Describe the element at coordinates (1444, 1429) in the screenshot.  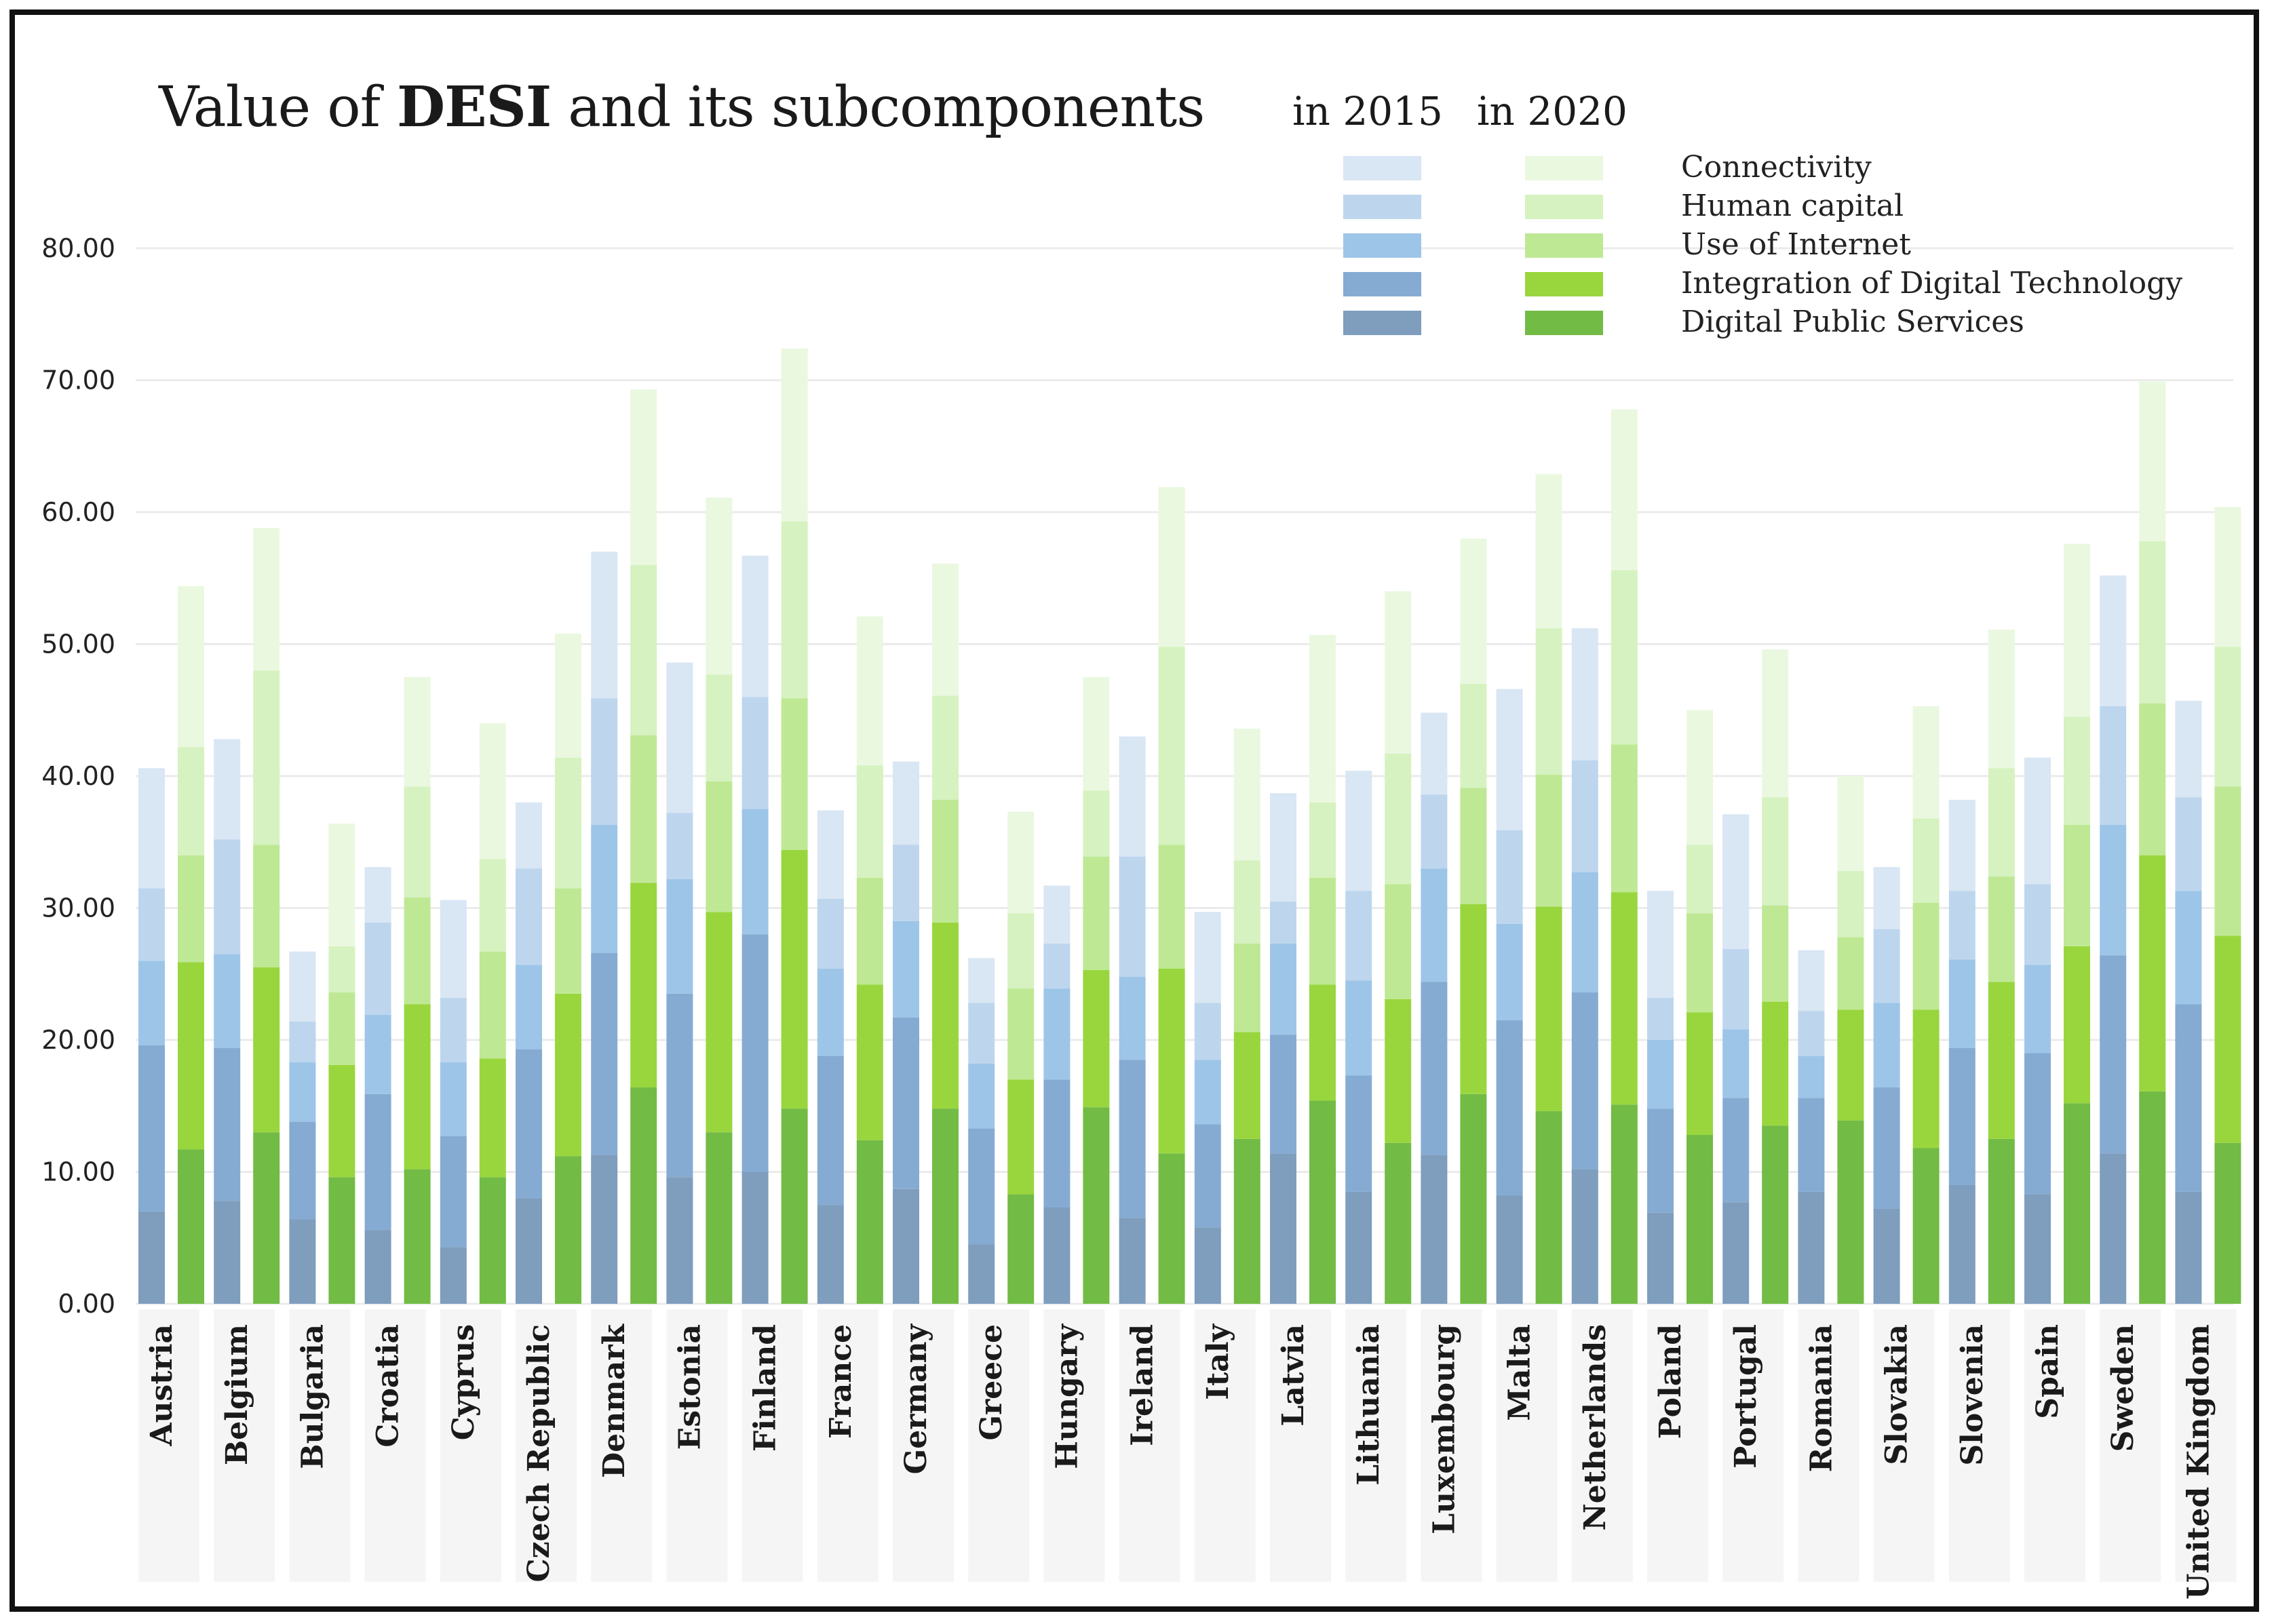
I see `category-label: Luxembourg` at that location.